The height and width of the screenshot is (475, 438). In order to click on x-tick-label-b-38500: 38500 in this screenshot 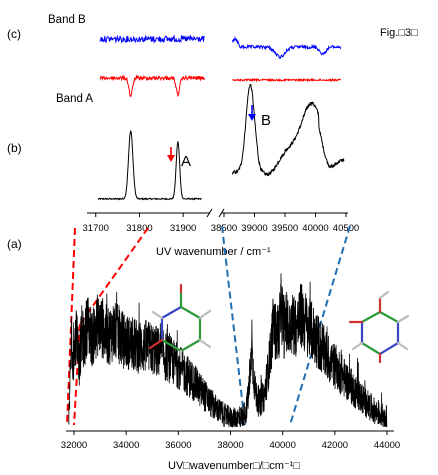, I will do `click(224, 228)`.